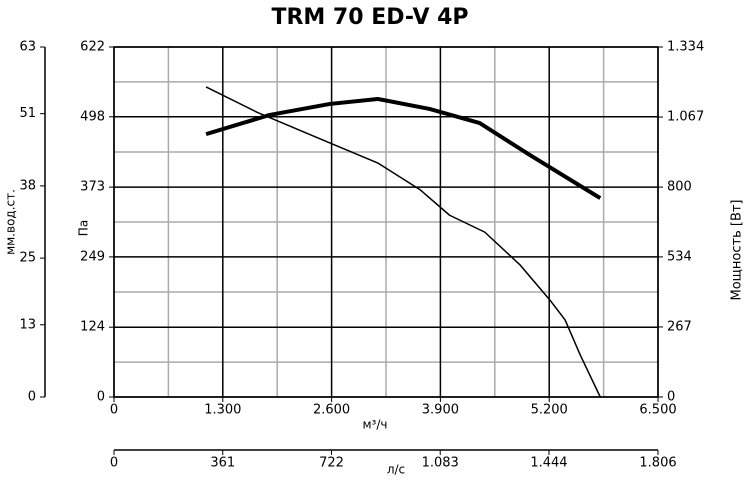 This screenshot has width=750, height=497. Describe the element at coordinates (679, 187) in the screenshot. I see `y2-tick-label: 800` at that location.